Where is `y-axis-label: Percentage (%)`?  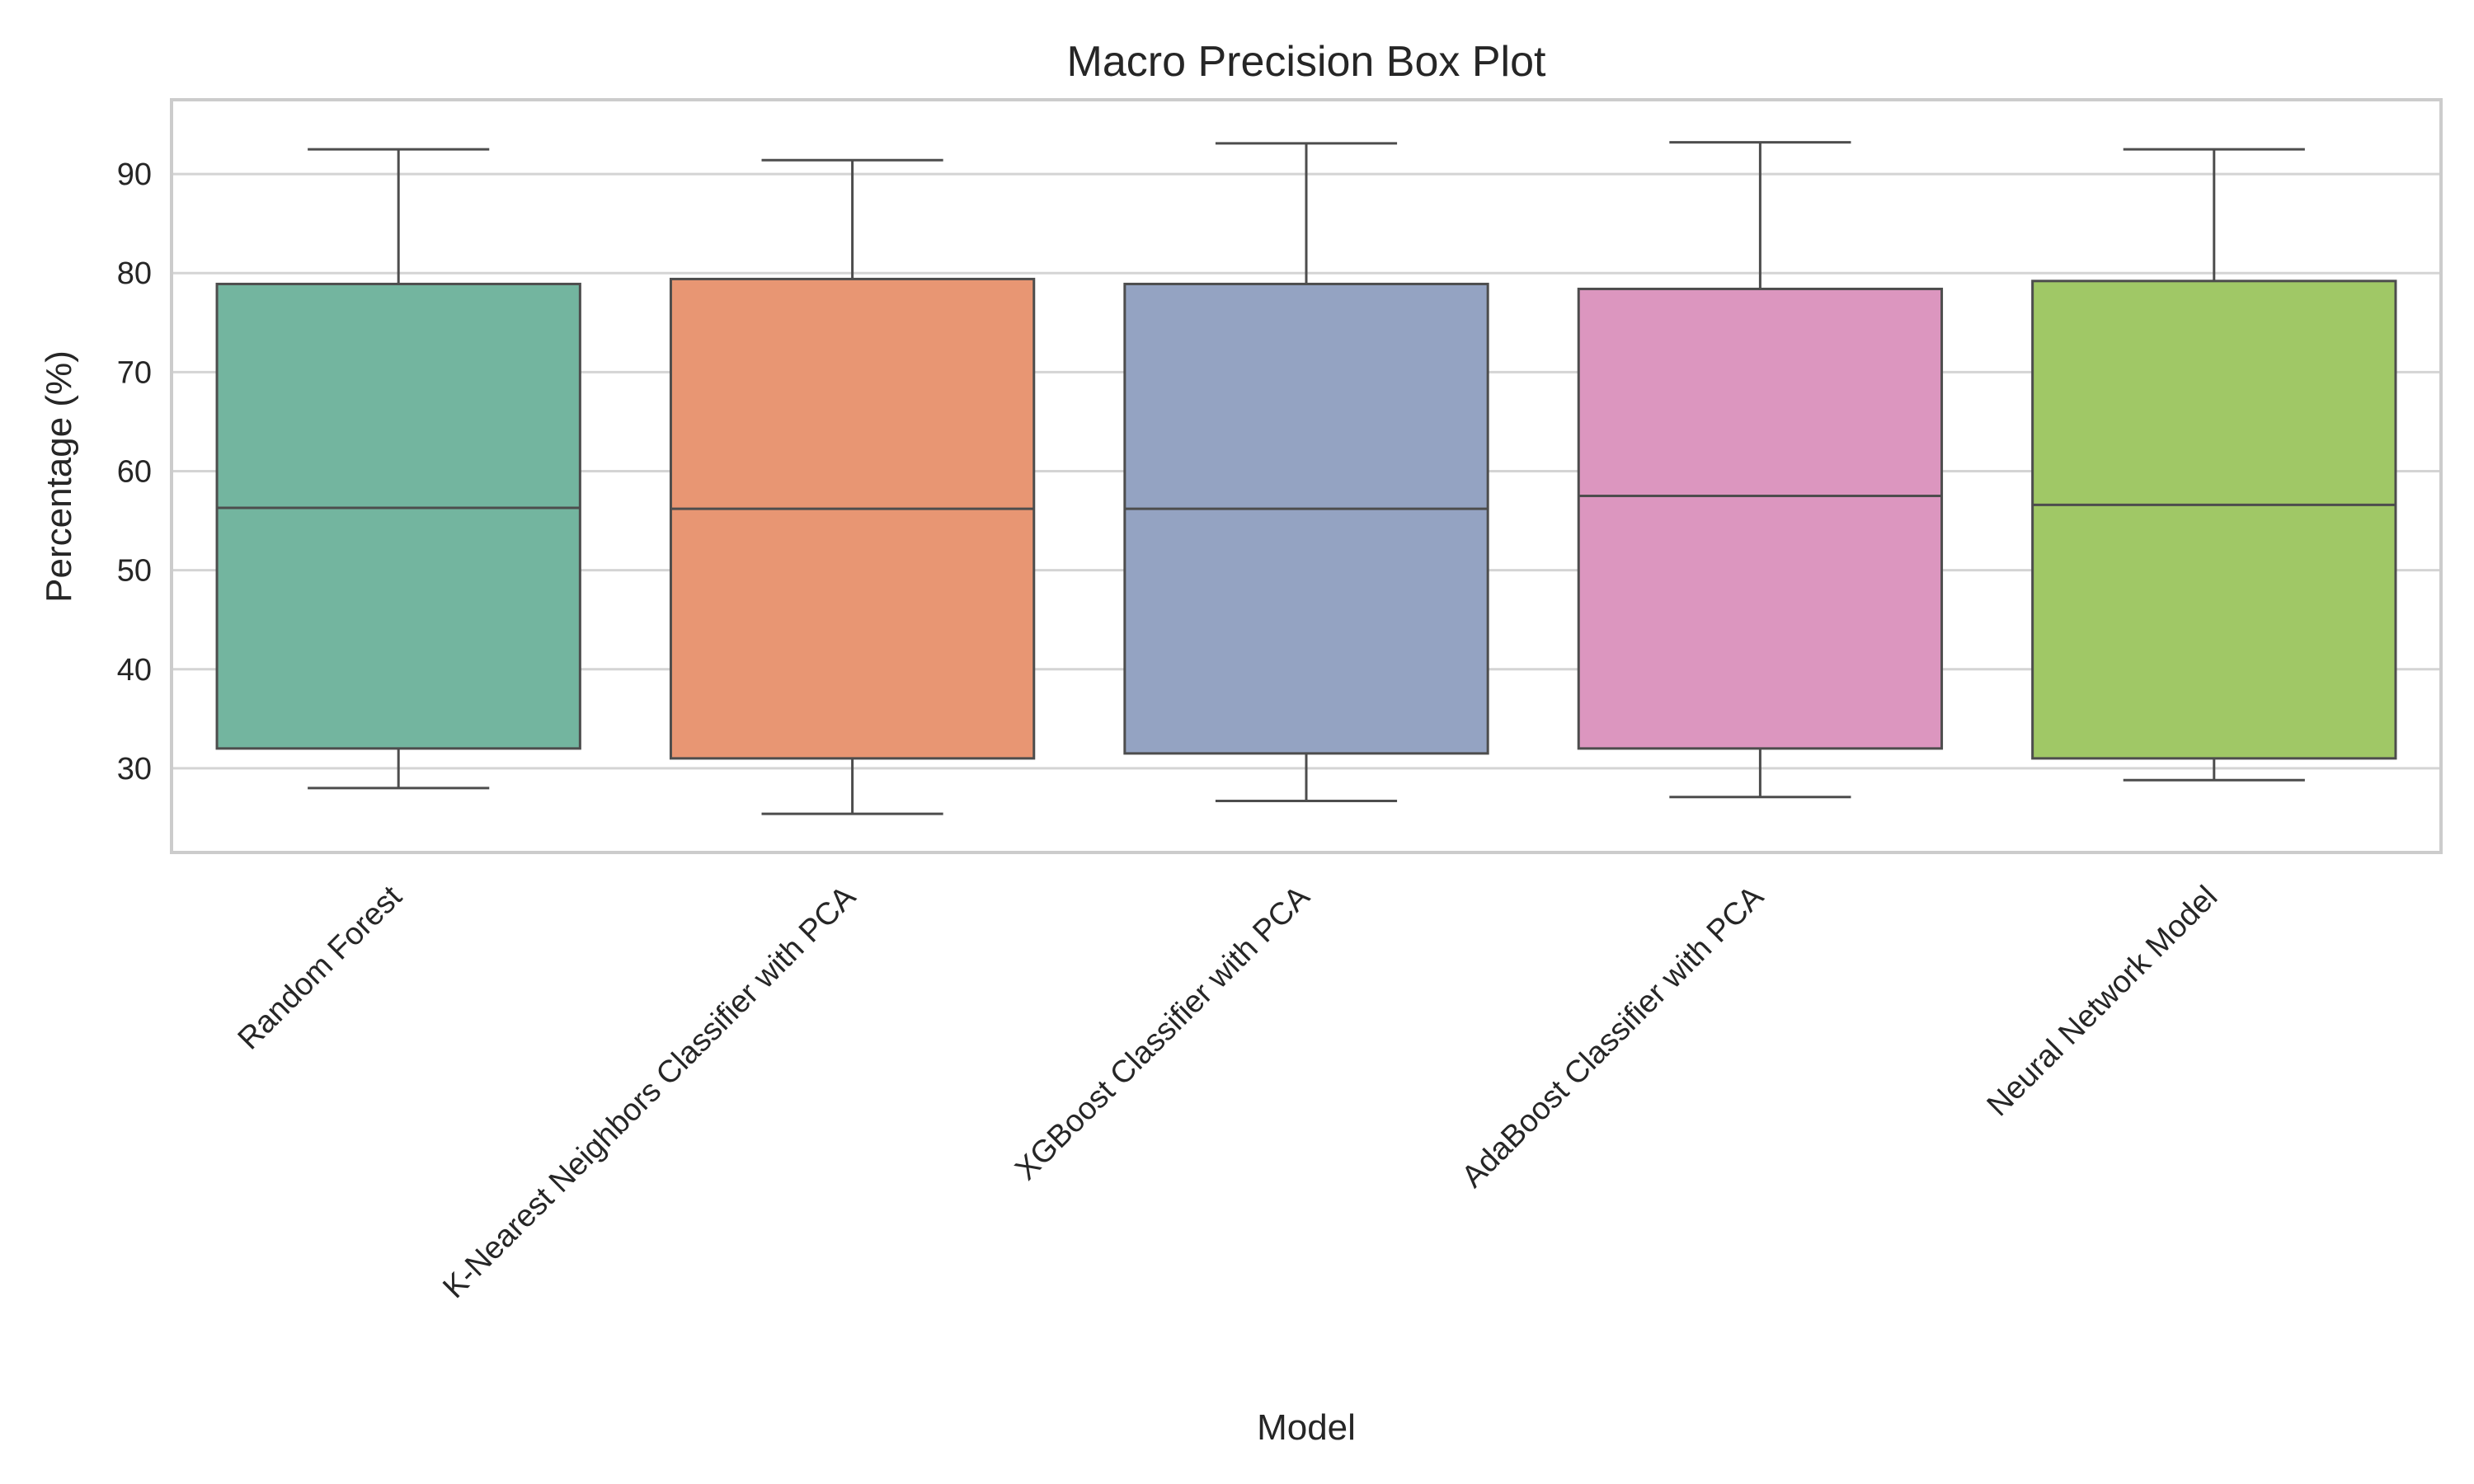 y-axis-label: Percentage (%) is located at coordinates (59, 477).